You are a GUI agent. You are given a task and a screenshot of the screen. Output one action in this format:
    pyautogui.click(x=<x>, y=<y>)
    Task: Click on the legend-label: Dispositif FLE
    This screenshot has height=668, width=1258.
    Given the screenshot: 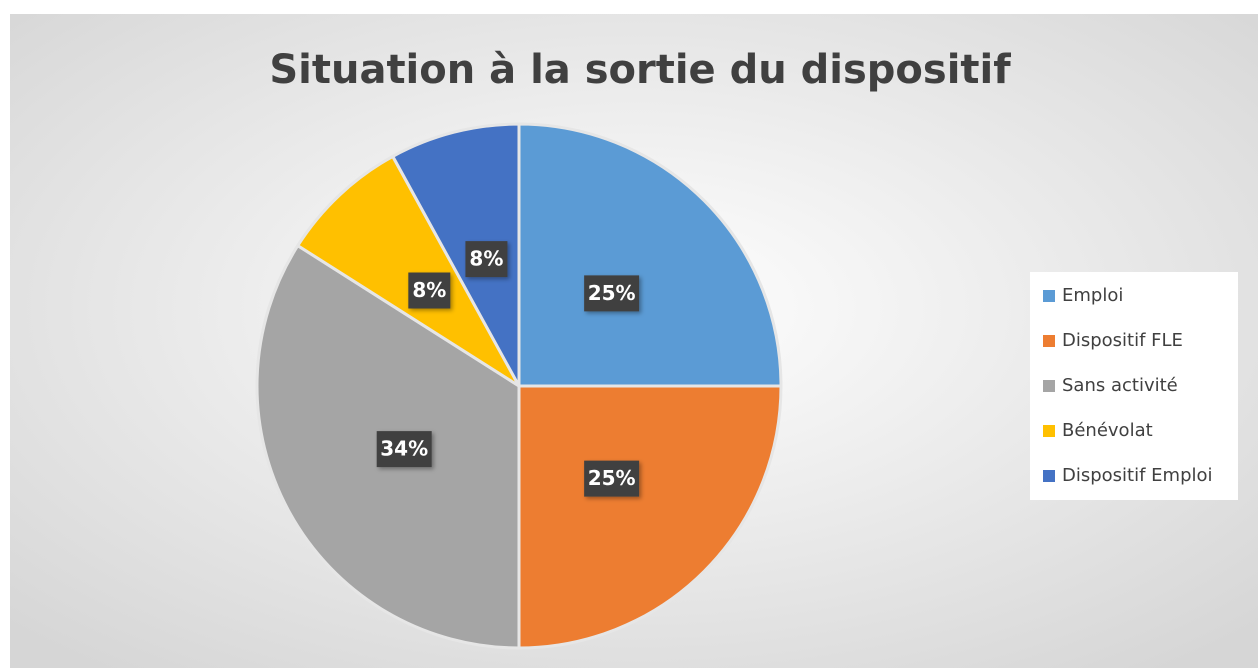 What is the action you would take?
    pyautogui.click(x=1122, y=340)
    